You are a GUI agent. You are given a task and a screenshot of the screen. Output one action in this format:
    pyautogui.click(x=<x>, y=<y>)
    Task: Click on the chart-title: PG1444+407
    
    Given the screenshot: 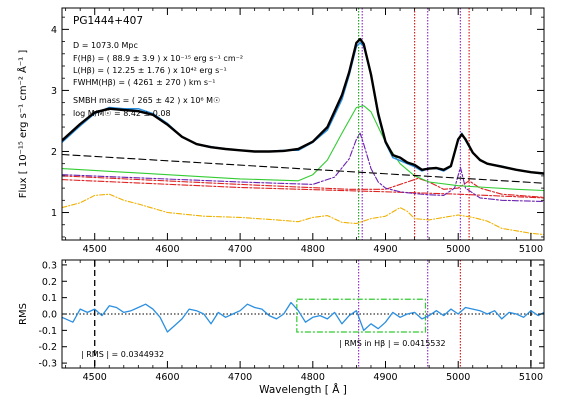 What is the action you would take?
    pyautogui.click(x=108, y=21)
    